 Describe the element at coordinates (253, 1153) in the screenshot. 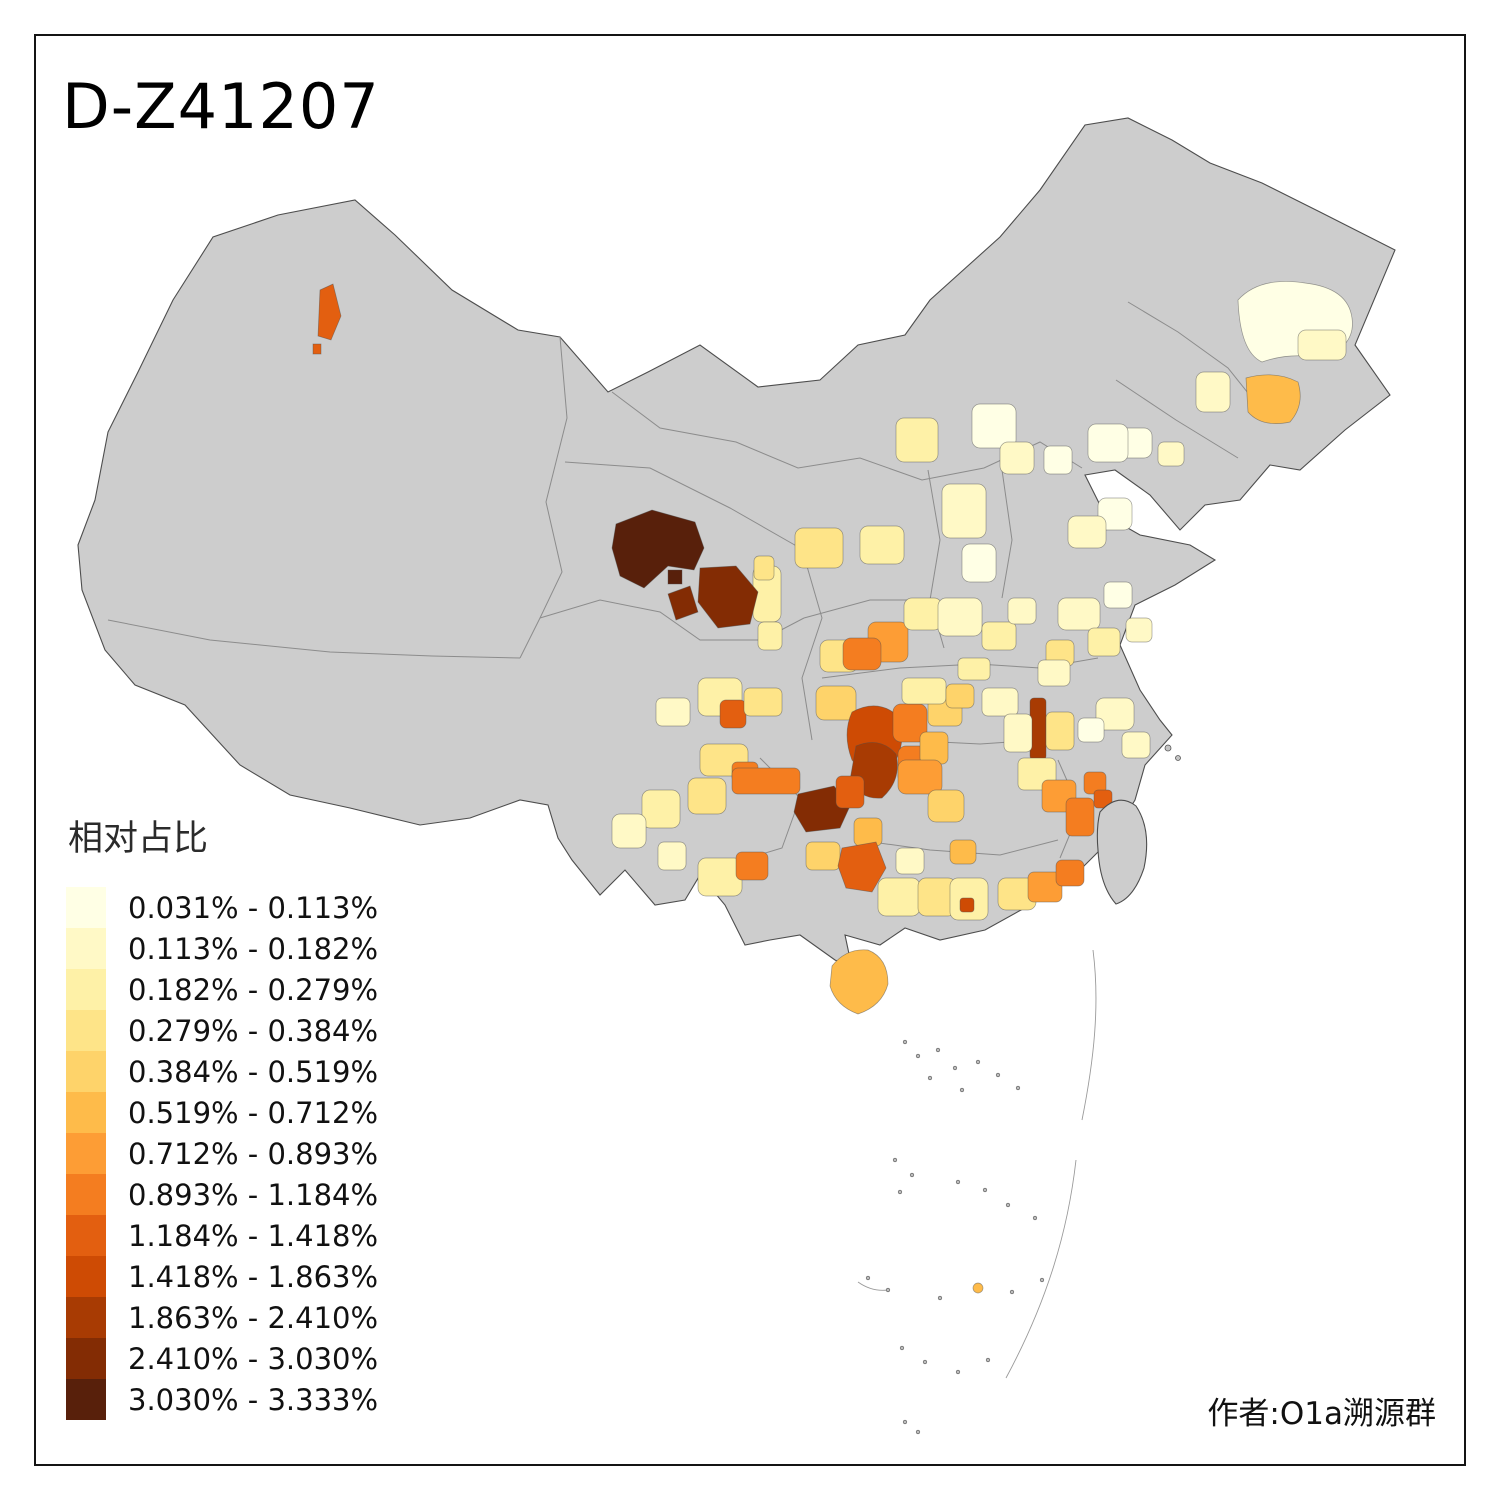

I see `legend-label: 0.712% - 0.893%` at that location.